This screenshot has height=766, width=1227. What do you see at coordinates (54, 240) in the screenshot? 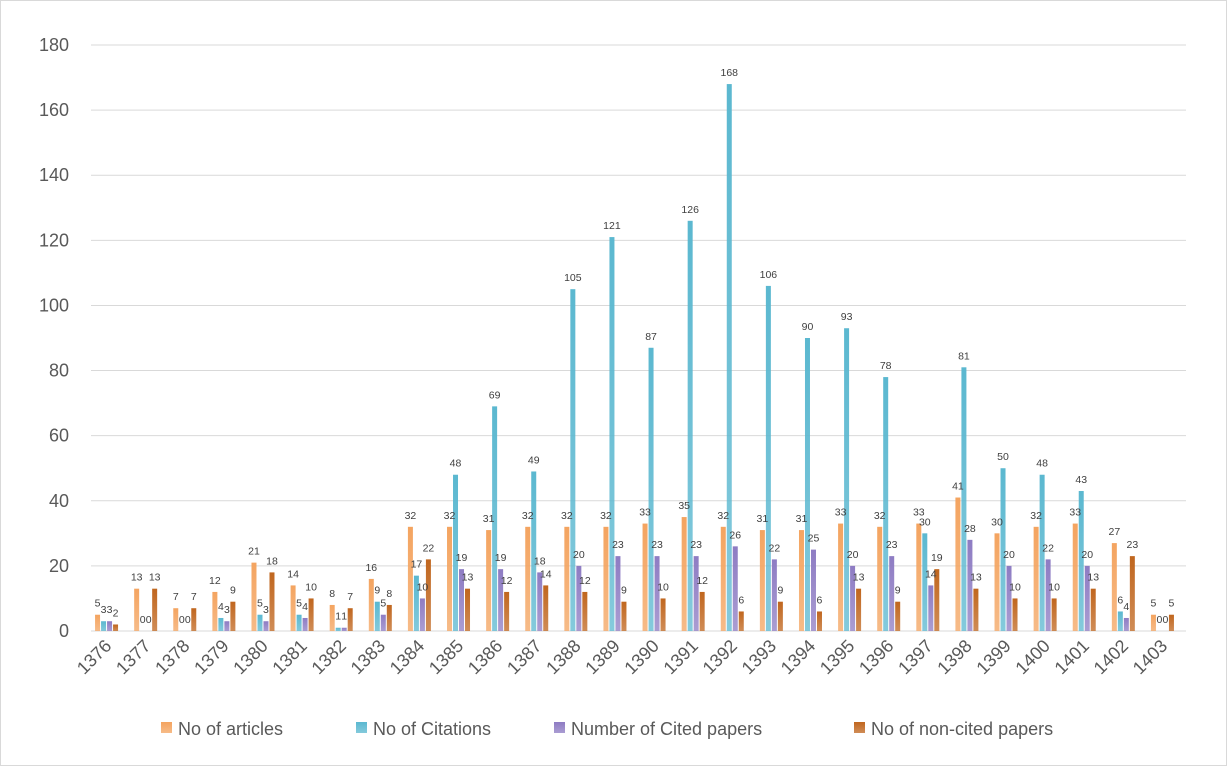
I see `y-tick-label: 120` at bounding box center [54, 240].